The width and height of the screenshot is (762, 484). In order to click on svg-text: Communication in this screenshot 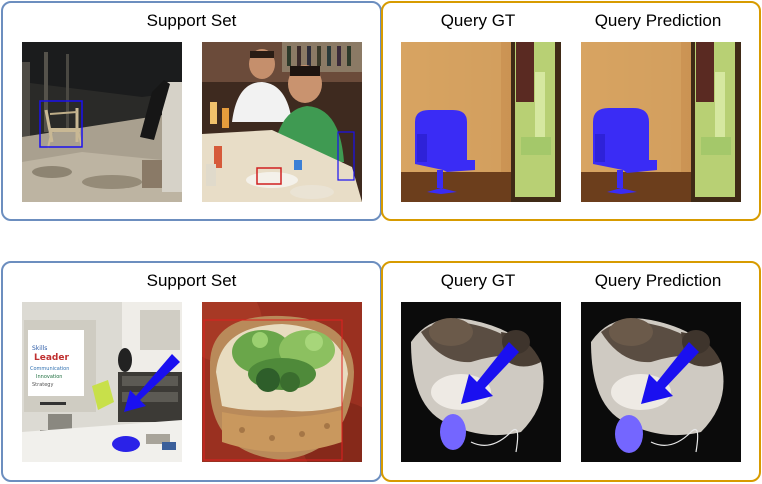, I will do `click(49, 369)`.